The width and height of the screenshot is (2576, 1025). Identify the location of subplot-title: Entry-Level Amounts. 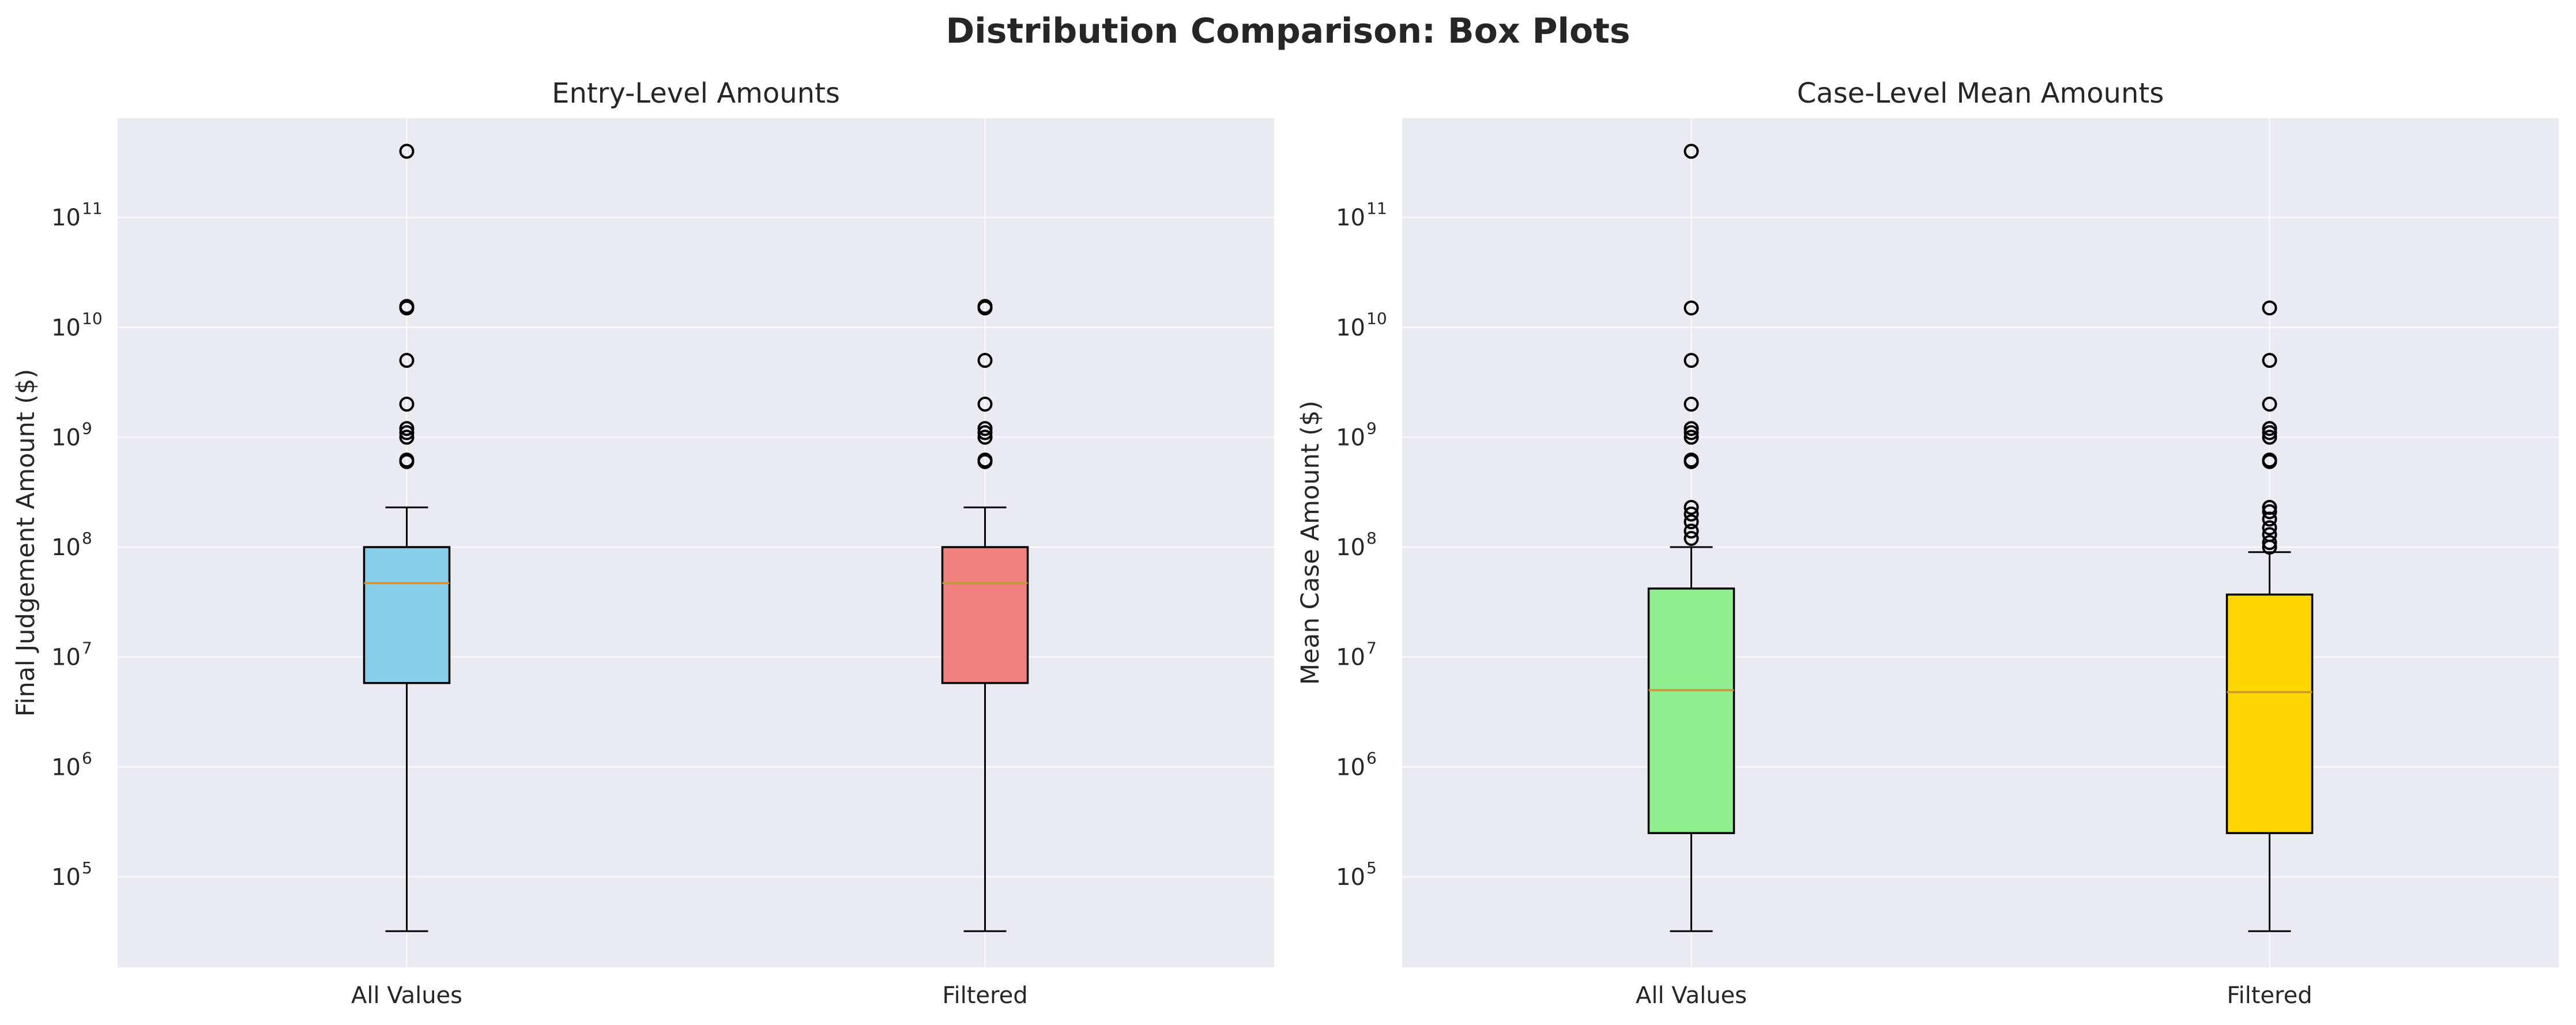
(696, 93).